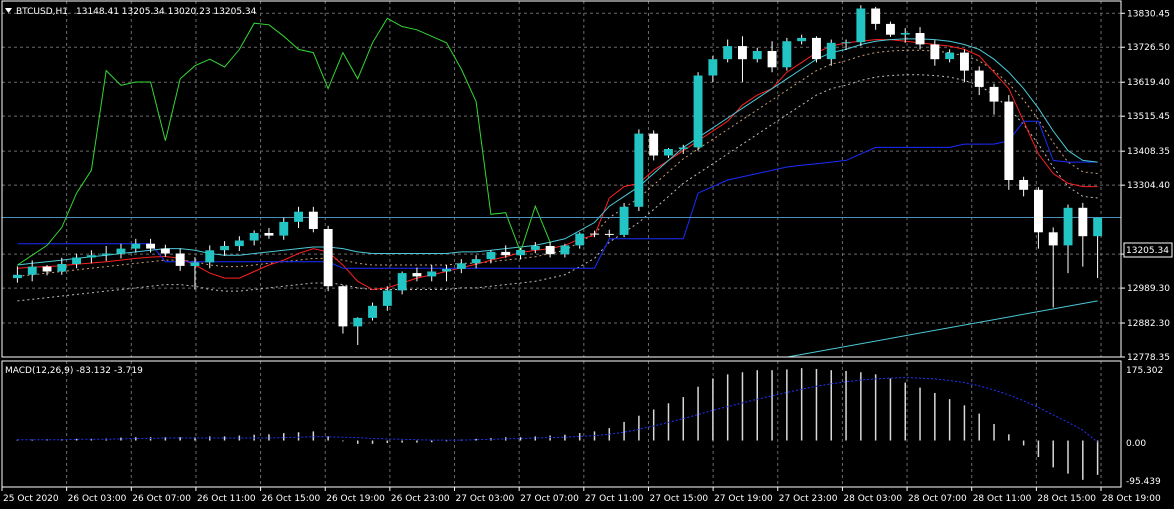 The image size is (1174, 509). What do you see at coordinates (1148, 117) in the screenshot?
I see `y-tick-label: 13515.45` at bounding box center [1148, 117].